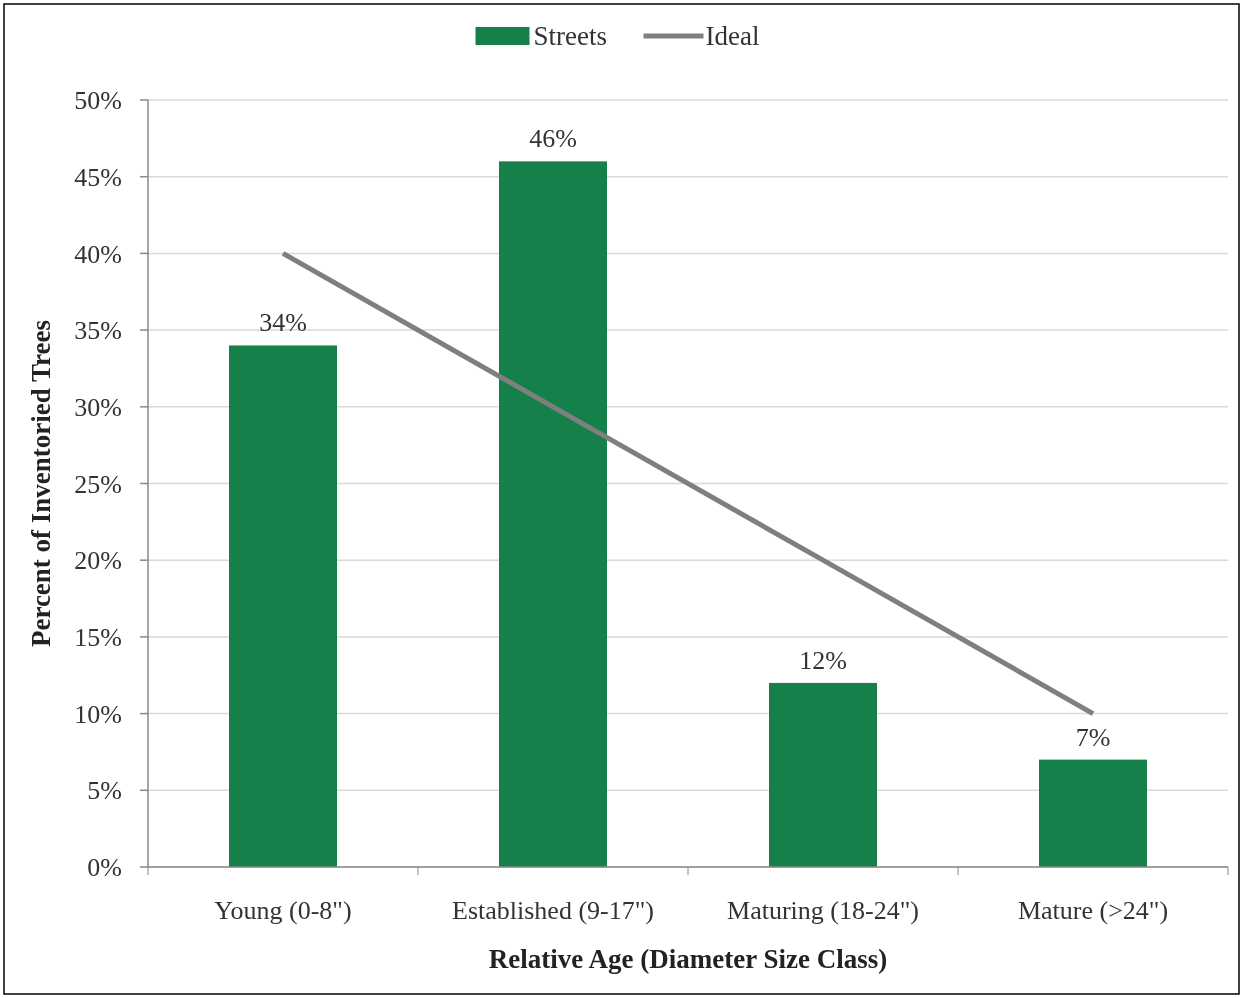 The image size is (1243, 998). Describe the element at coordinates (98, 637) in the screenshot. I see `y-tick-label: 15%` at that location.